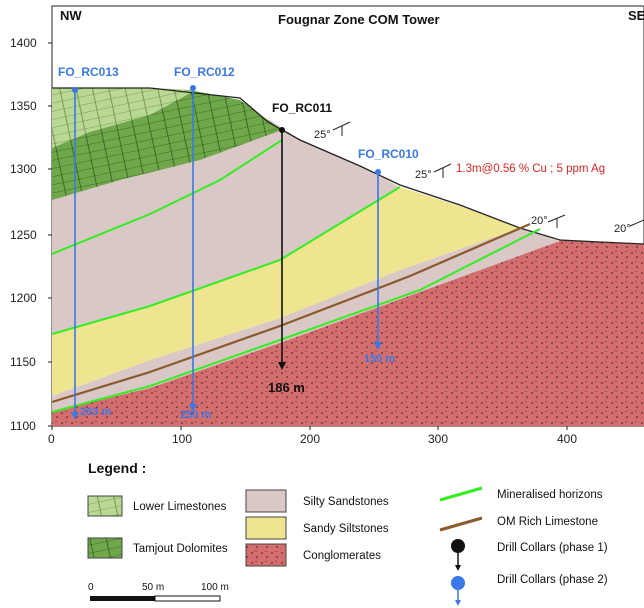  What do you see at coordinates (309, 428) in the screenshot?
I see `x-axis` at bounding box center [309, 428].